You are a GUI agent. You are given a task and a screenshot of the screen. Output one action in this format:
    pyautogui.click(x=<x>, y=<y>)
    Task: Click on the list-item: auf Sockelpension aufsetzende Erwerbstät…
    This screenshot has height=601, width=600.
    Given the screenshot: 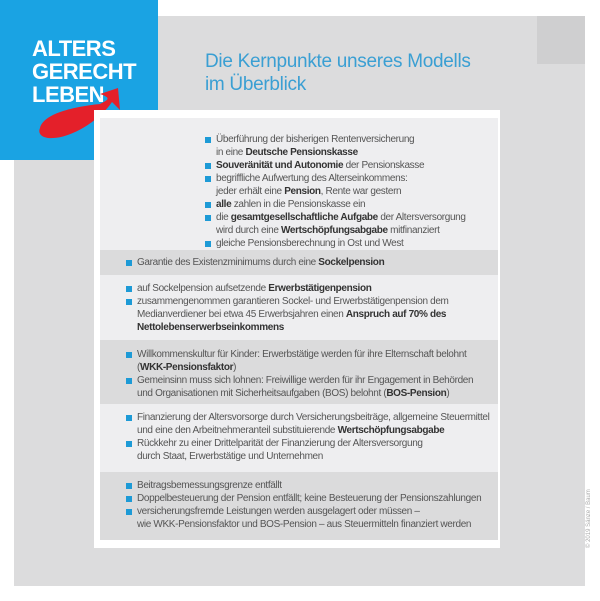 What is the action you would take?
    pyautogui.click(x=312, y=288)
    